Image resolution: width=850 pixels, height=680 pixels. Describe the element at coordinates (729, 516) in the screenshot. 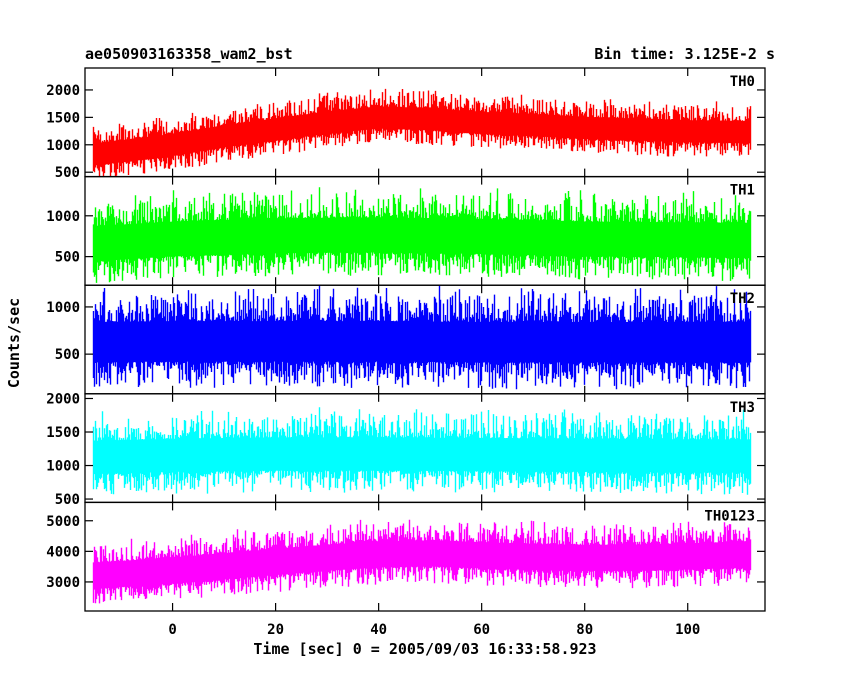

I see `panel-name-label: TH0123` at that location.